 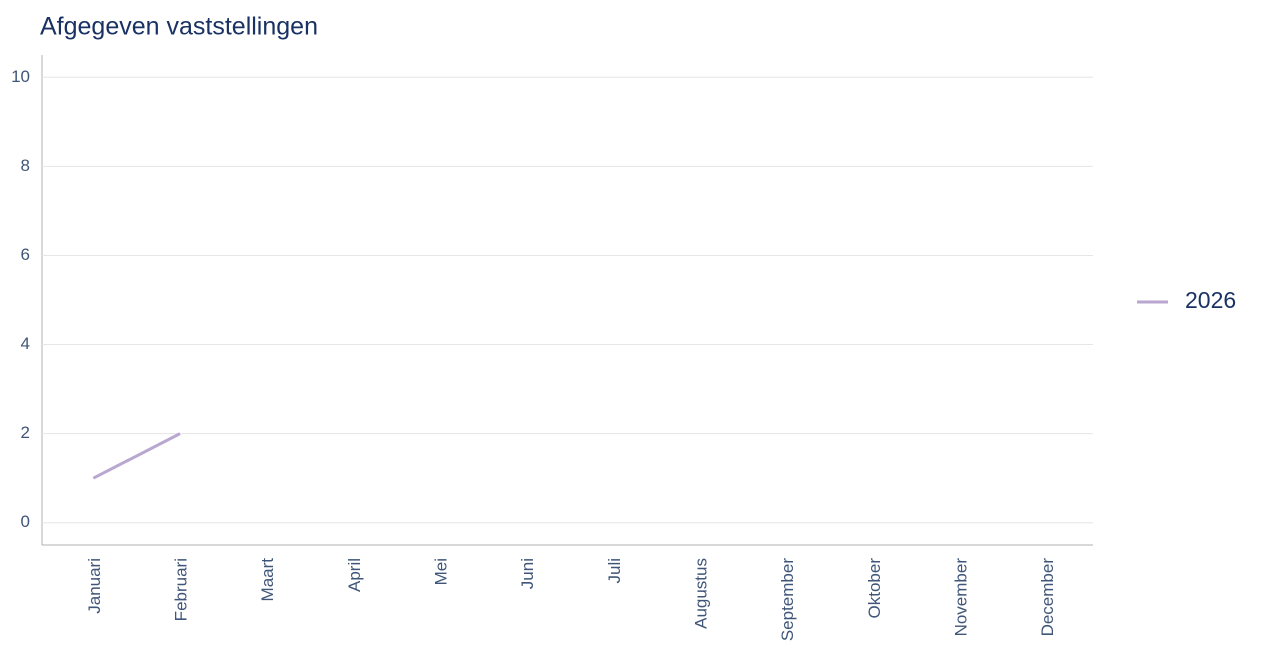 What do you see at coordinates (20, 76) in the screenshot?
I see `y-tick-label: 10` at bounding box center [20, 76].